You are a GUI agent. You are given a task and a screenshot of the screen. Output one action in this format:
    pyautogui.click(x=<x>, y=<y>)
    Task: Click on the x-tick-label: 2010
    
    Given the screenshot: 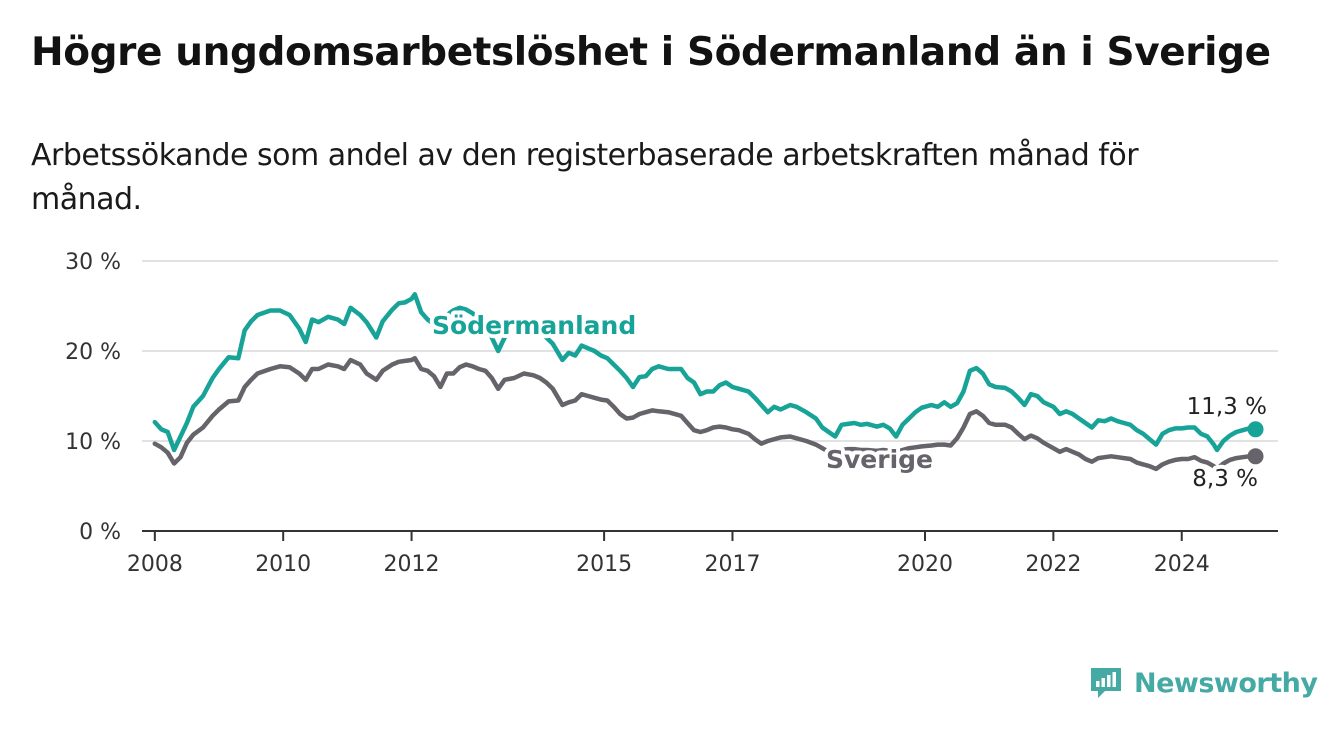 What is the action you would take?
    pyautogui.click(x=283, y=564)
    